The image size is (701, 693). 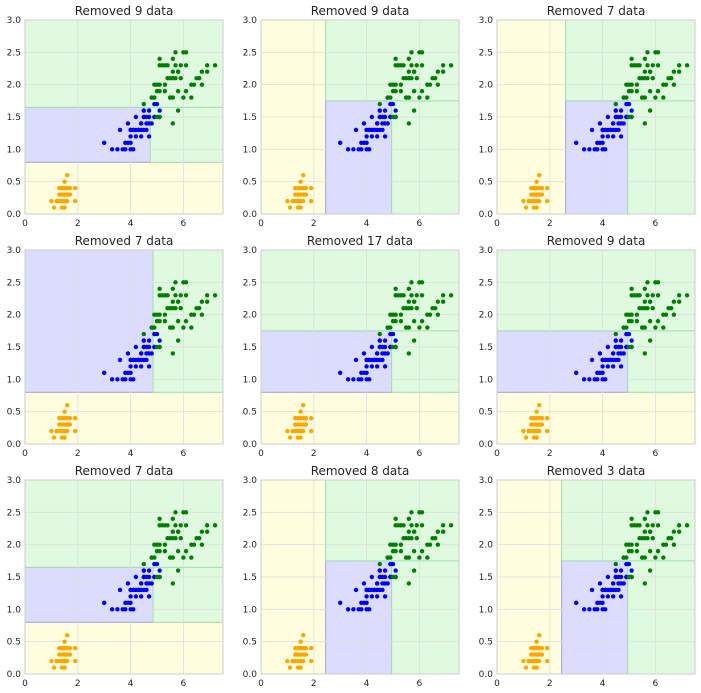 I want to click on subplot-title: Removed 9 data, so click(x=124, y=11).